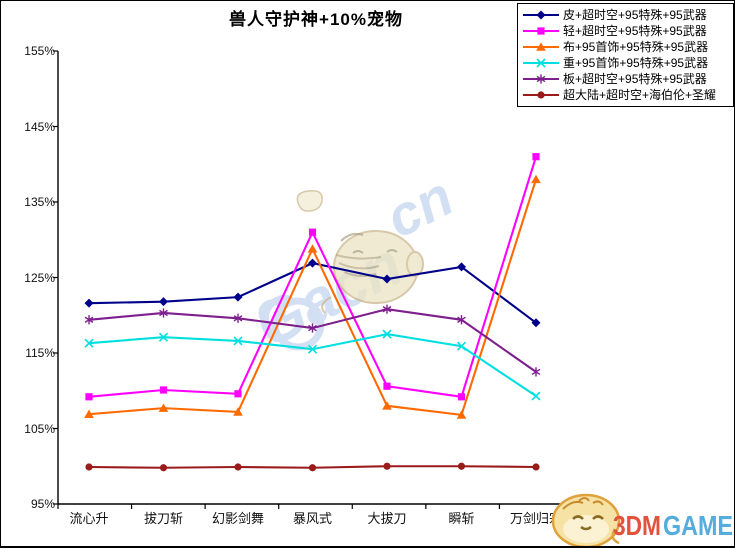  What do you see at coordinates (583, 503) in the screenshot?
I see `logo-mascot-tuft` at bounding box center [583, 503].